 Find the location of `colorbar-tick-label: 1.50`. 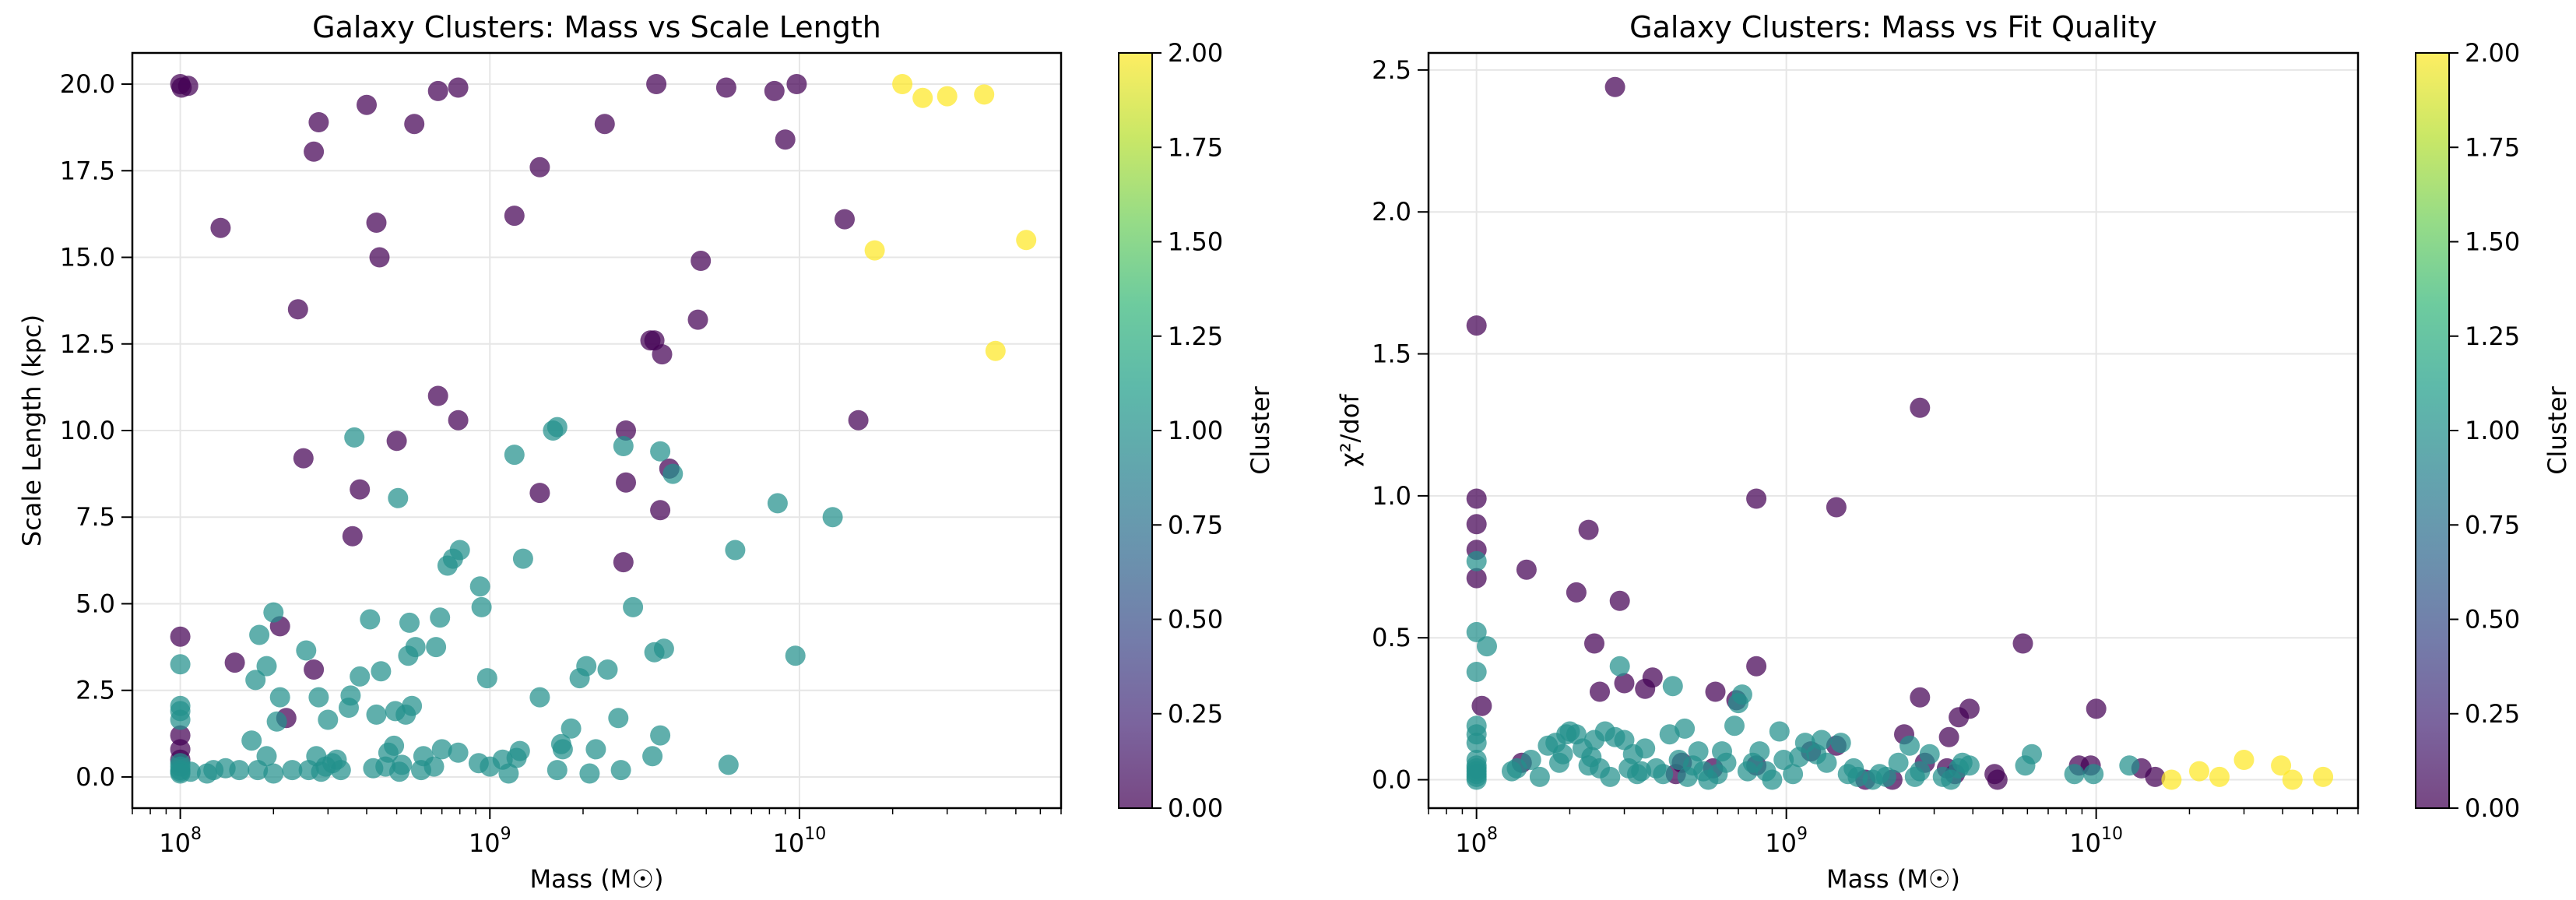

colorbar-tick-label: 1.50 is located at coordinates (2492, 242).